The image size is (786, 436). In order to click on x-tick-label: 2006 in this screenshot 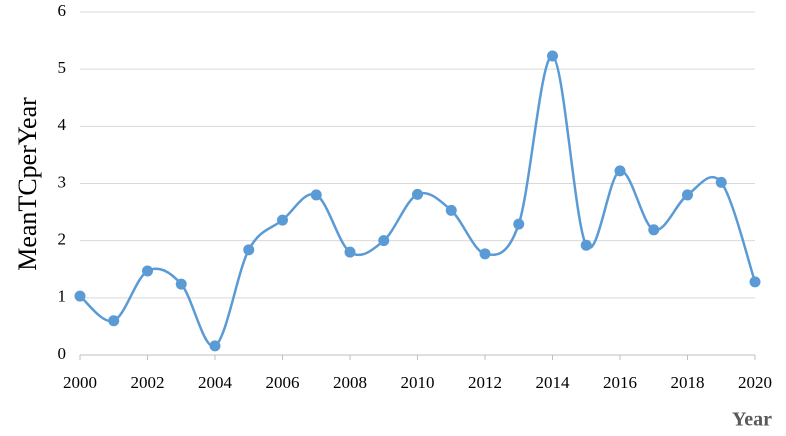, I will do `click(283, 382)`.